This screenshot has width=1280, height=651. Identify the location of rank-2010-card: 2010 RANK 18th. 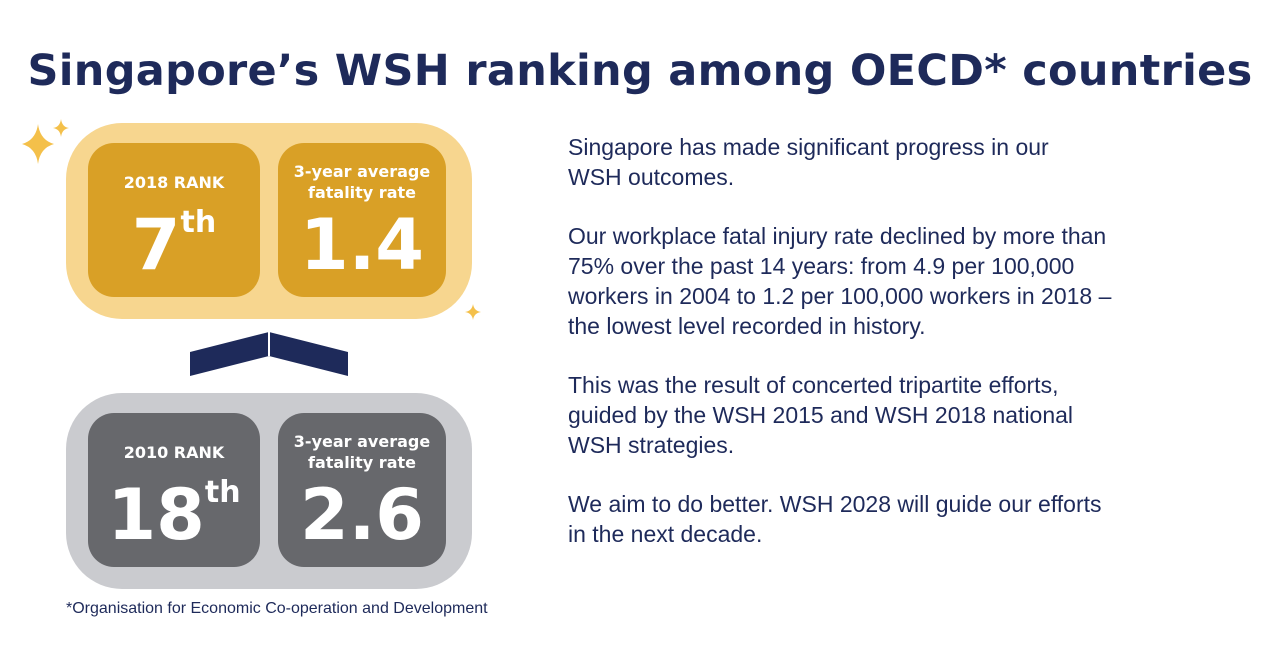
(174, 490).